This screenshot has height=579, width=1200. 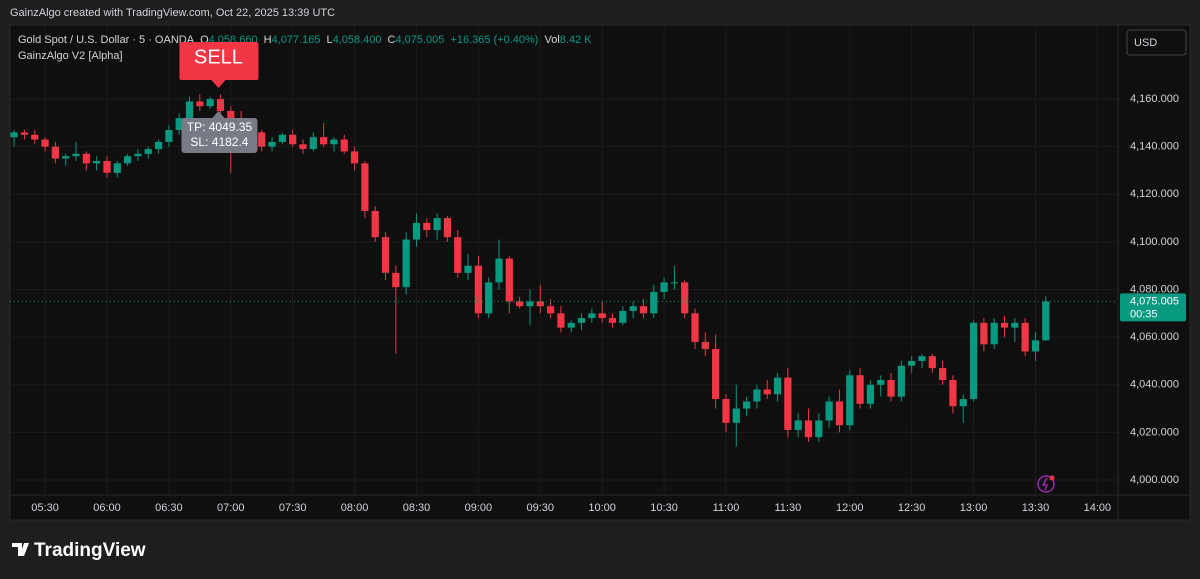 What do you see at coordinates (107, 508) in the screenshot?
I see `x-tick-label: 06:00` at bounding box center [107, 508].